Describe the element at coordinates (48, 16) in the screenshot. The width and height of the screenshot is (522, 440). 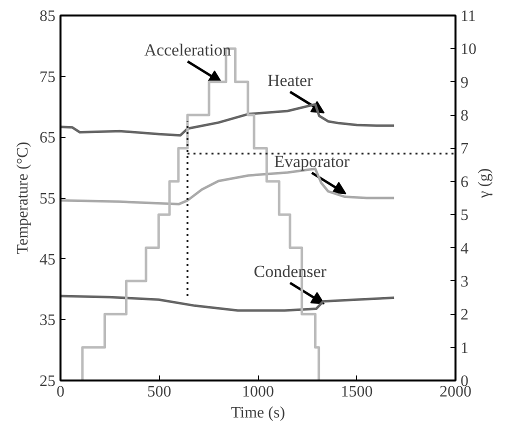
I see `y-tick-label: 85` at that location.